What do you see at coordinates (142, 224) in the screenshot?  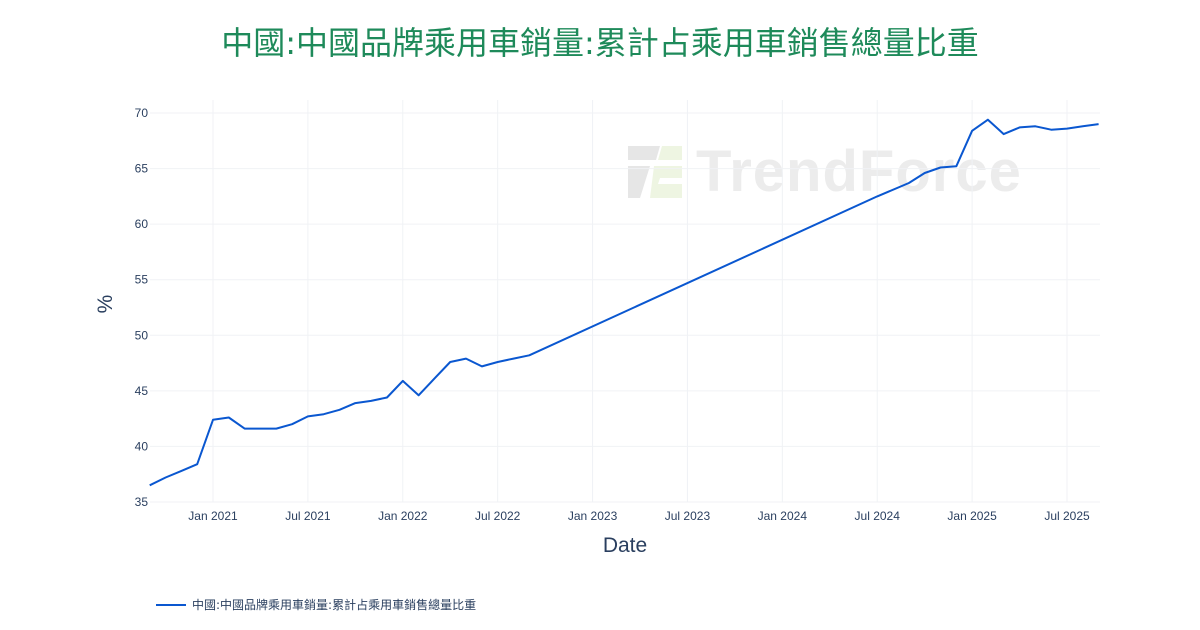 I see `y-tick-label: 60` at bounding box center [142, 224].